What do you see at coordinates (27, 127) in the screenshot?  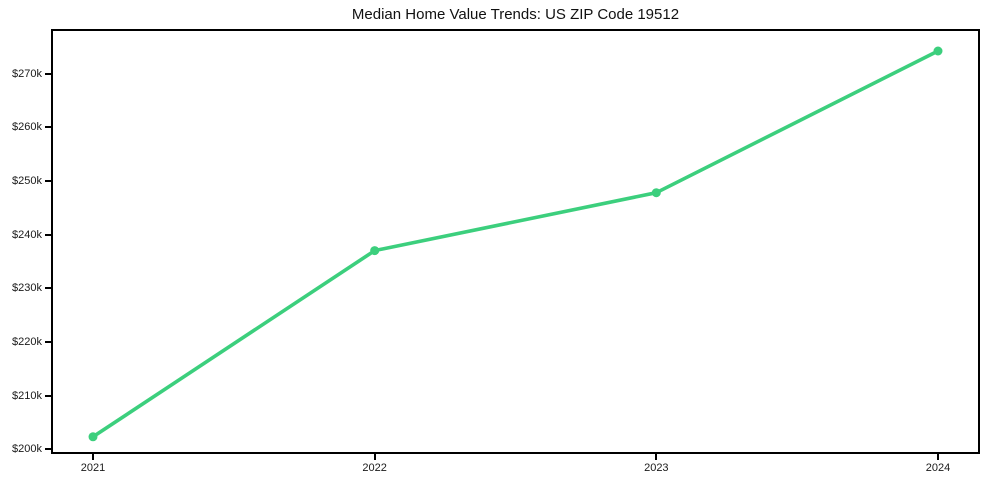 I see `y-tick-label: $260k` at bounding box center [27, 127].